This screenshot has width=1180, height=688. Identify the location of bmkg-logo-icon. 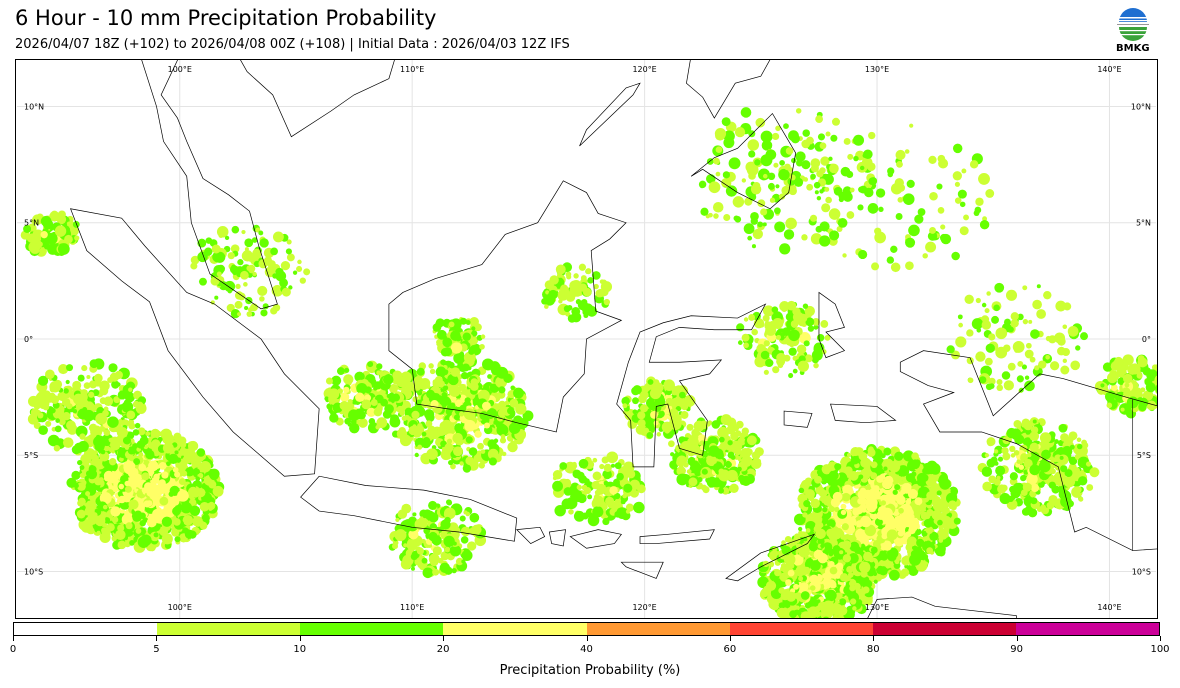
(1133, 24).